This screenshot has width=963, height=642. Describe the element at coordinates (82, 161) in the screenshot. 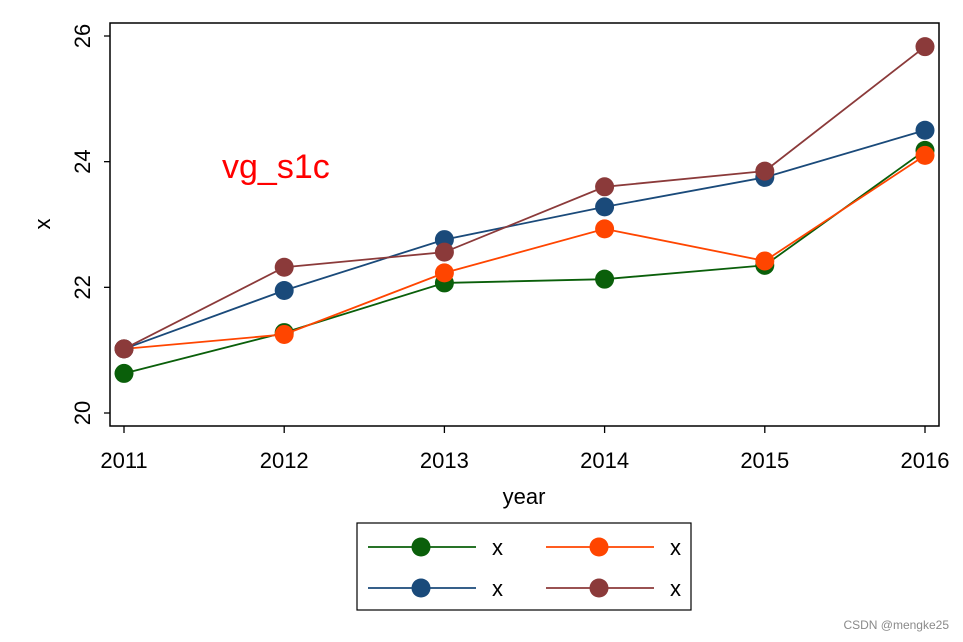

I see `y-tick-label: 24` at that location.